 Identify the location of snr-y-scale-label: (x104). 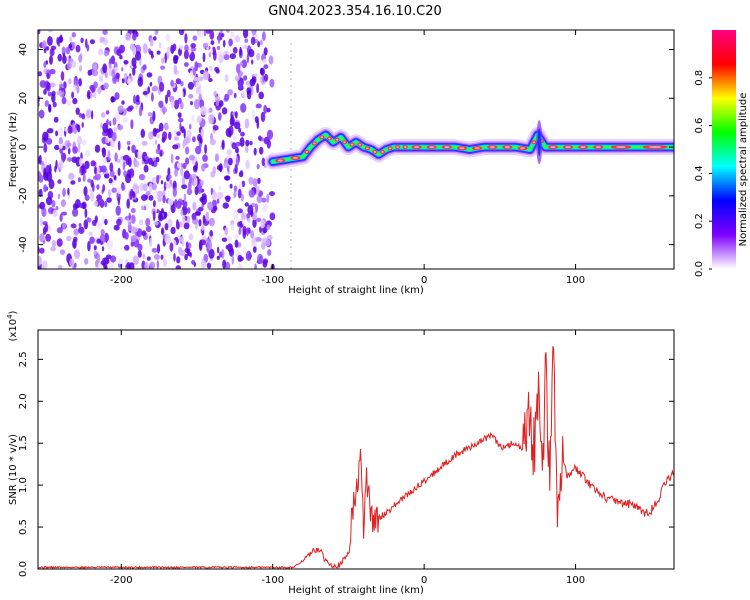
(12, 325).